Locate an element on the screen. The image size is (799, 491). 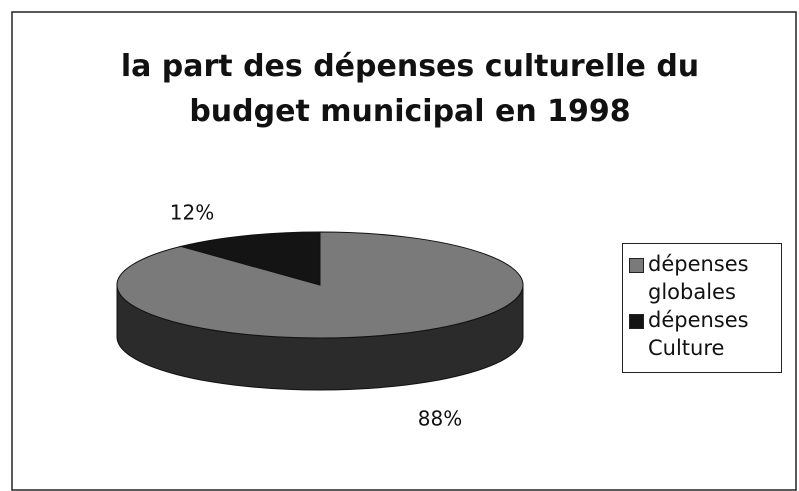
legend-entry: dépenses globales is located at coordinates (702, 278).